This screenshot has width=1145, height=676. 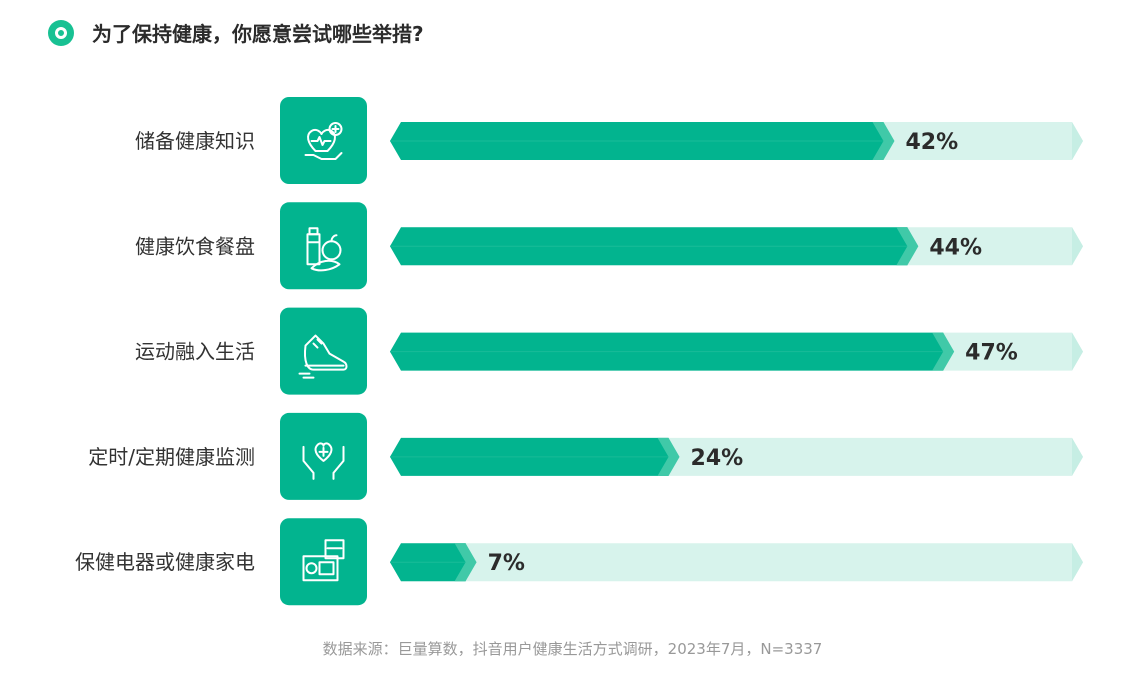 I want to click on bar-row: 健康饮食餐盘 44%, so click(x=609, y=246).